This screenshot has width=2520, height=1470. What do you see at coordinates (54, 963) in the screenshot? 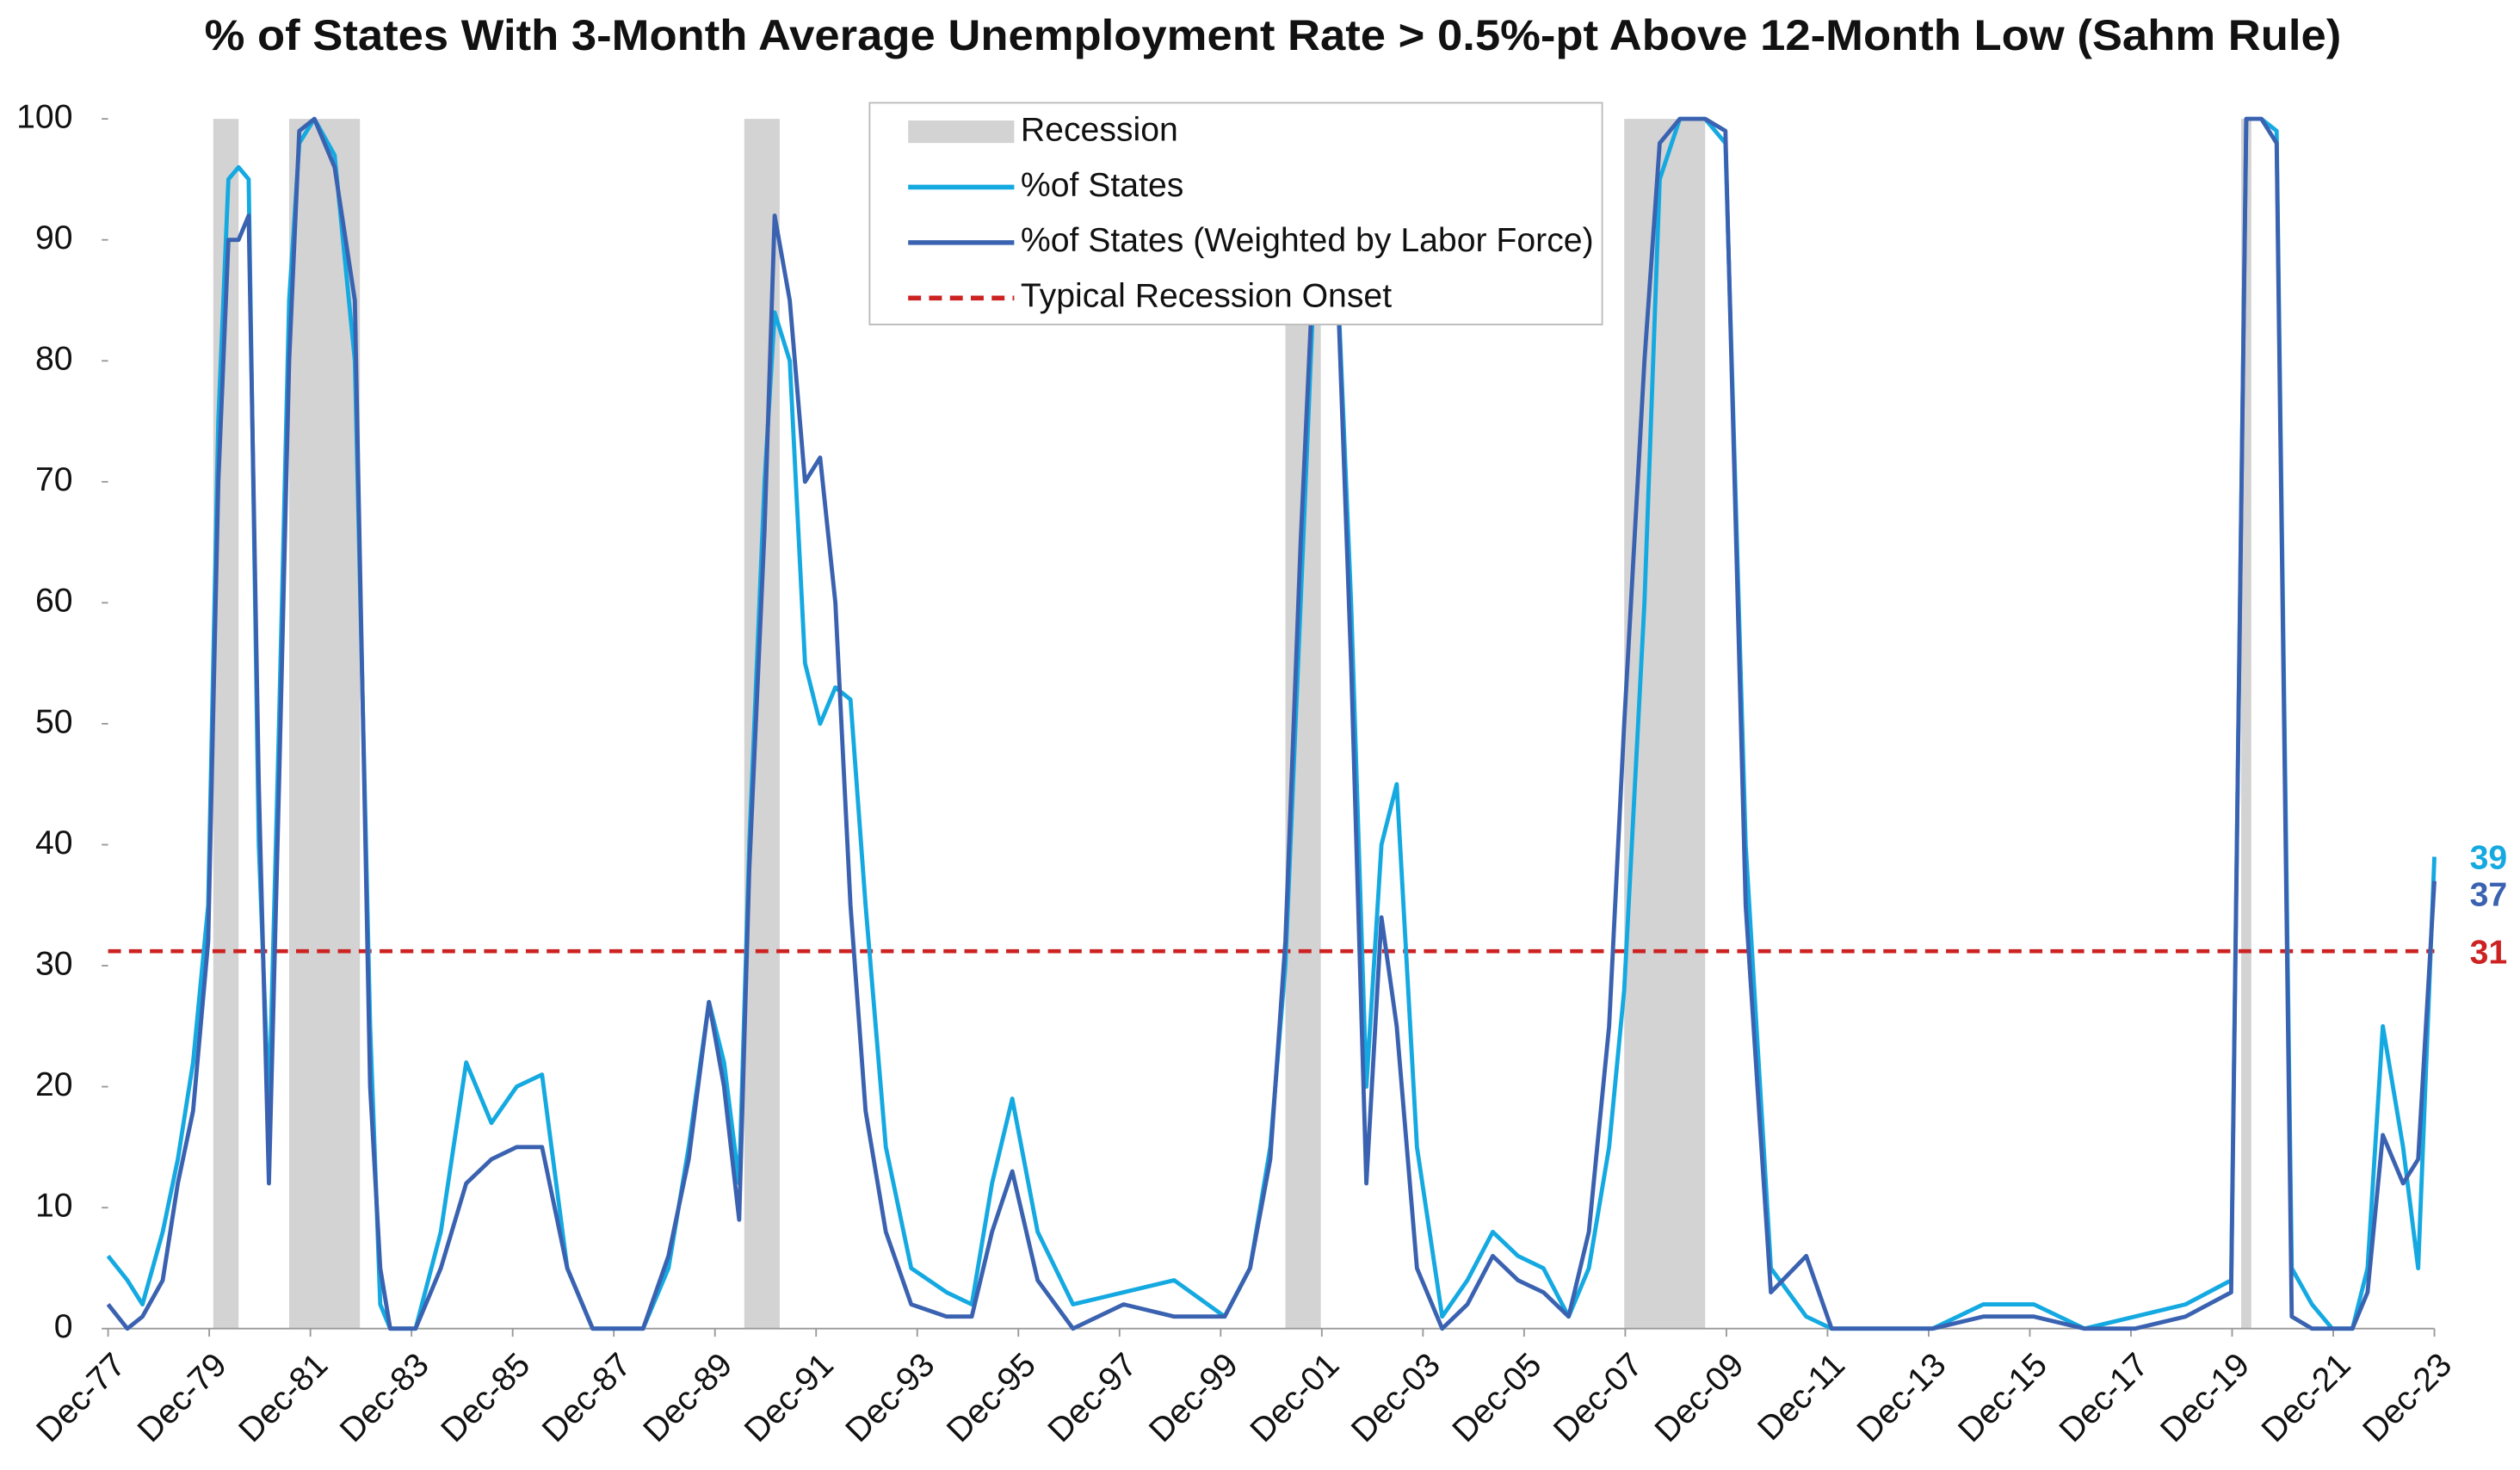
I see `y-tick-label: 30` at bounding box center [54, 963].